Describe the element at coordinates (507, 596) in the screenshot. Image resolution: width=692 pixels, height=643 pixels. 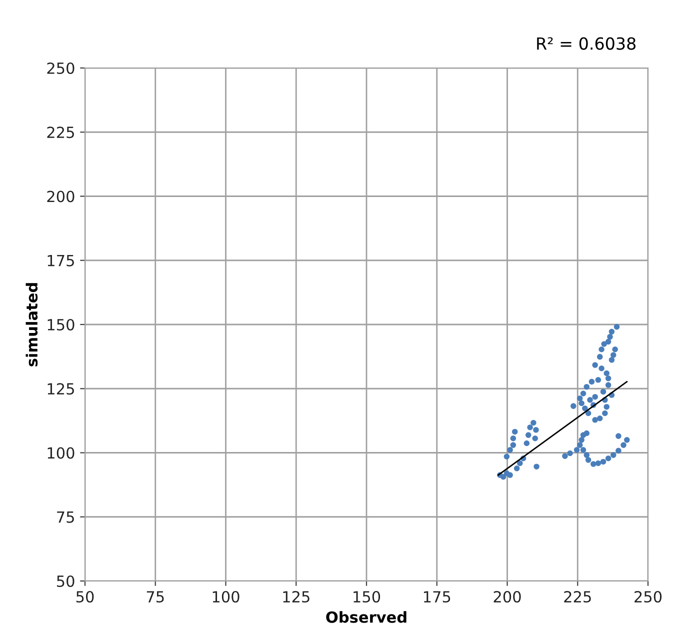
I see `x-tick-label: 200` at that location.